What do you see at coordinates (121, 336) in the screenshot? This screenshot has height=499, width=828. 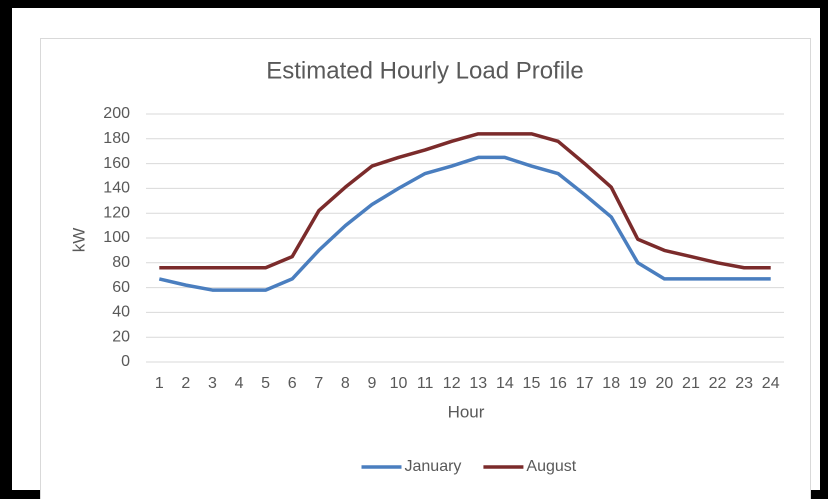 I see `y-tick-label: 20` at bounding box center [121, 336].